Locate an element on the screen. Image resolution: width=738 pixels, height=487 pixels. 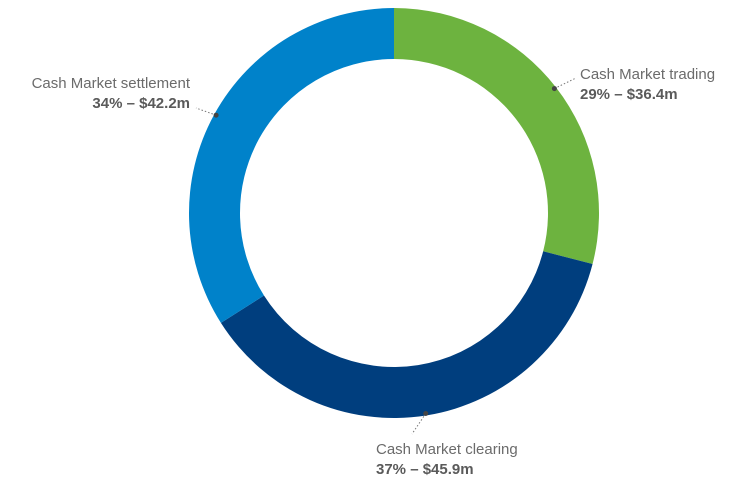
segment-value-label: 37% – $45.9m is located at coordinates (425, 469).